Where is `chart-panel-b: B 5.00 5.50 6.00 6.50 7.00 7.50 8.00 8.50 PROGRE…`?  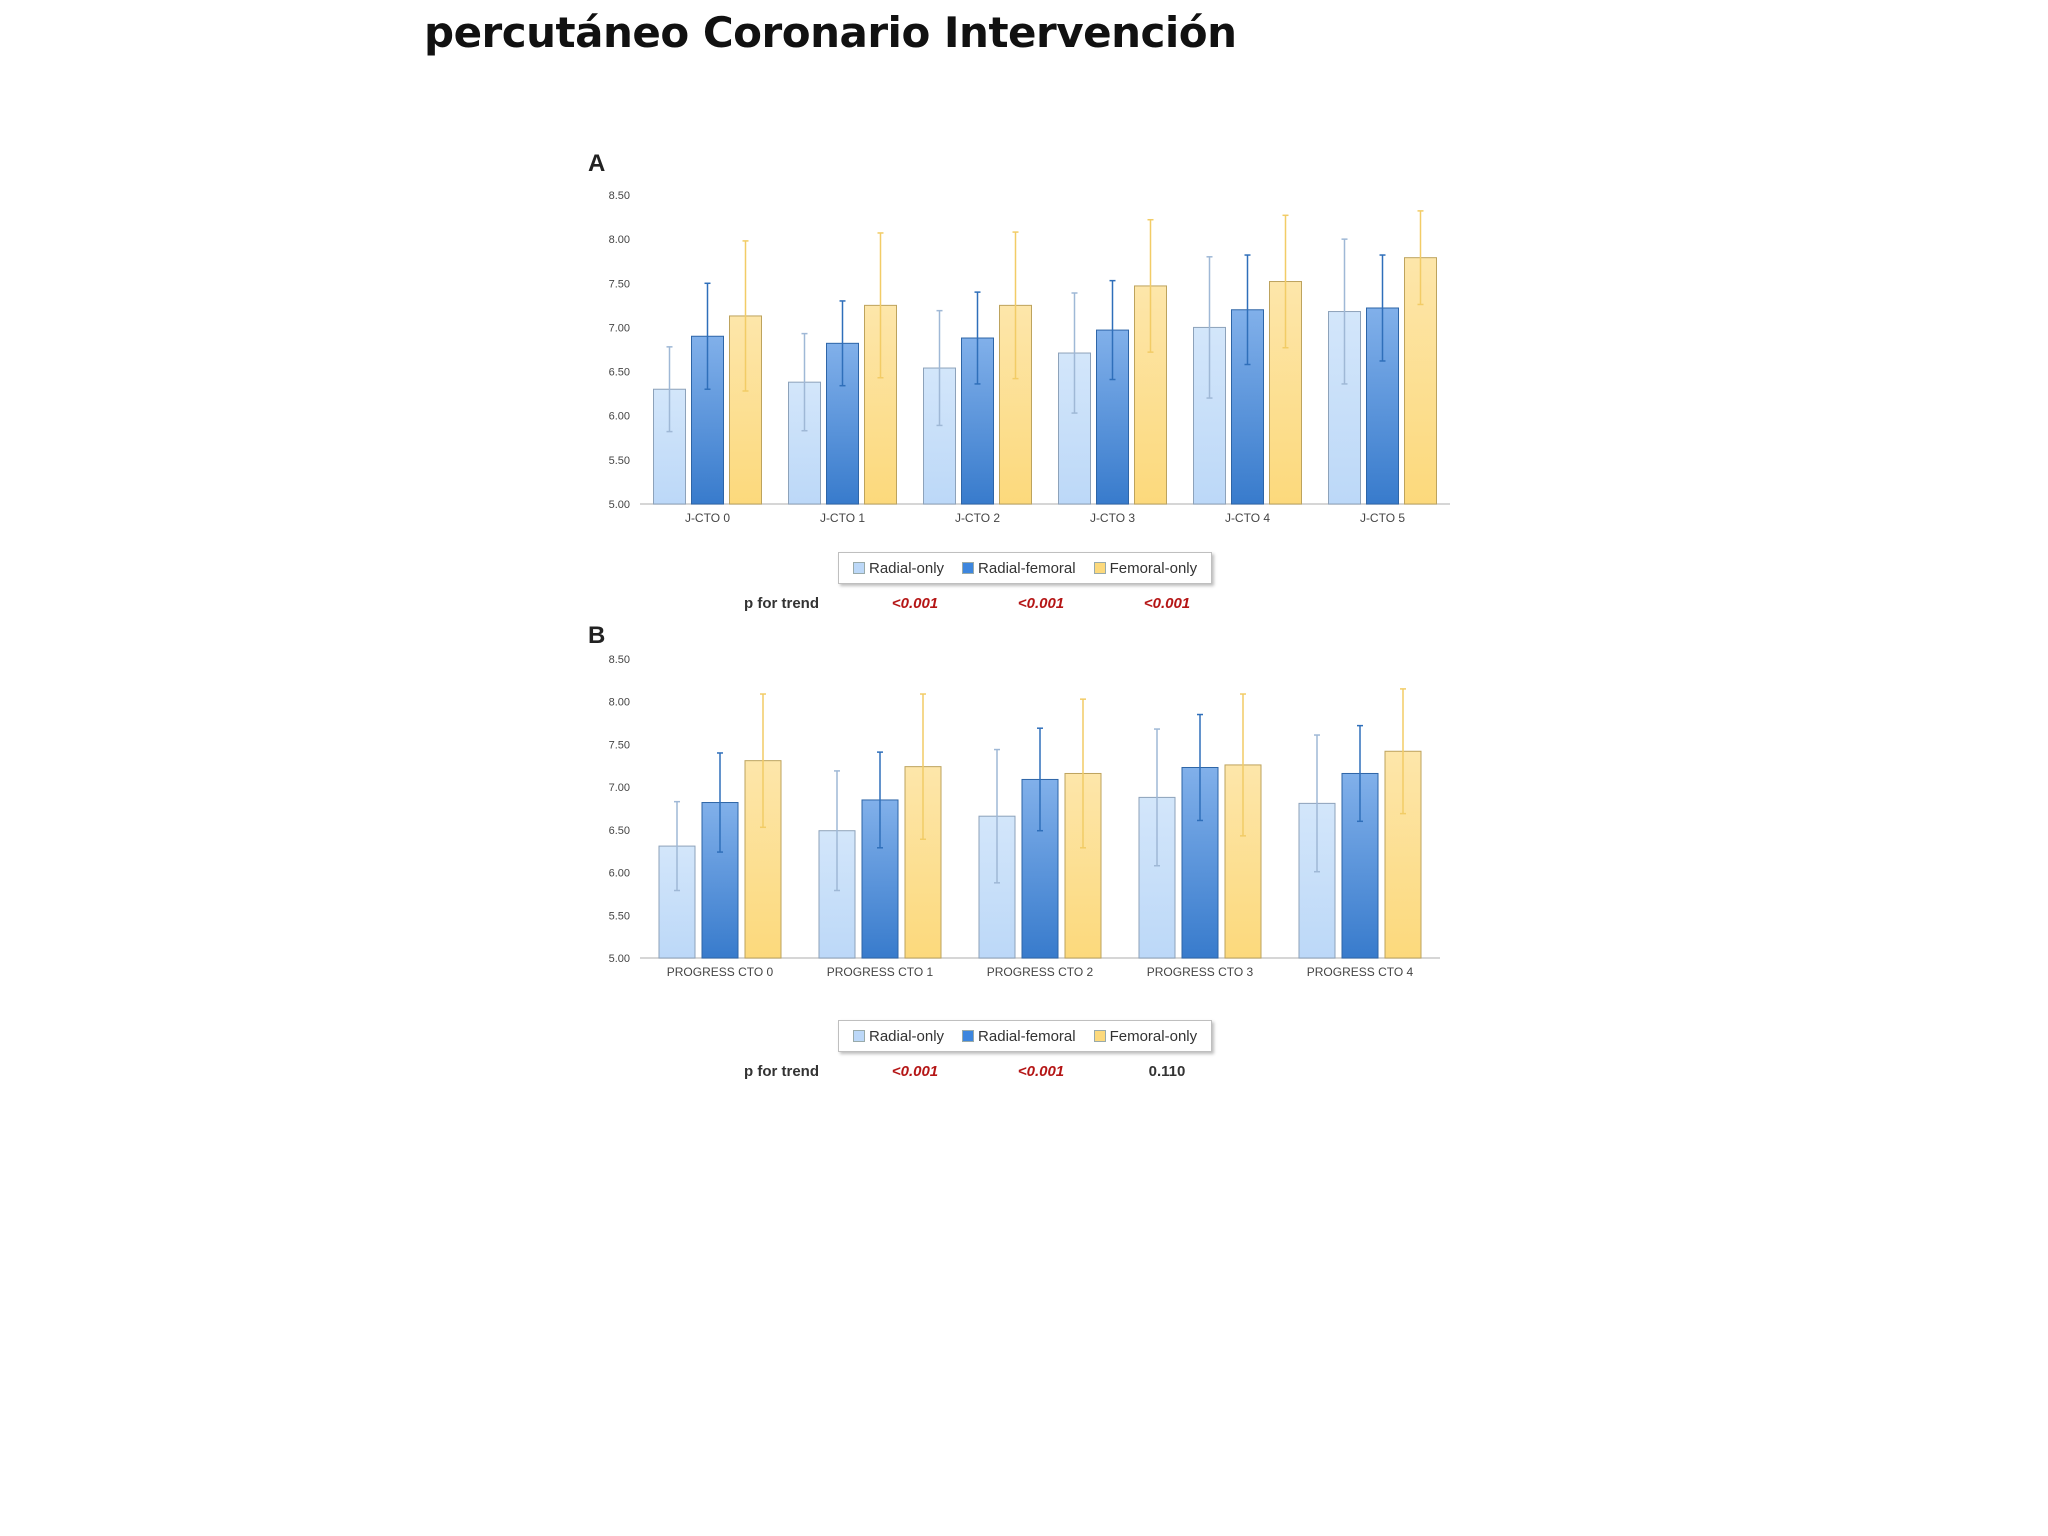 chart-panel-b: B 5.00 5.50 6.00 6.50 7.00 7.50 8.00 8.50 PROGRE… is located at coordinates (1020, 859).